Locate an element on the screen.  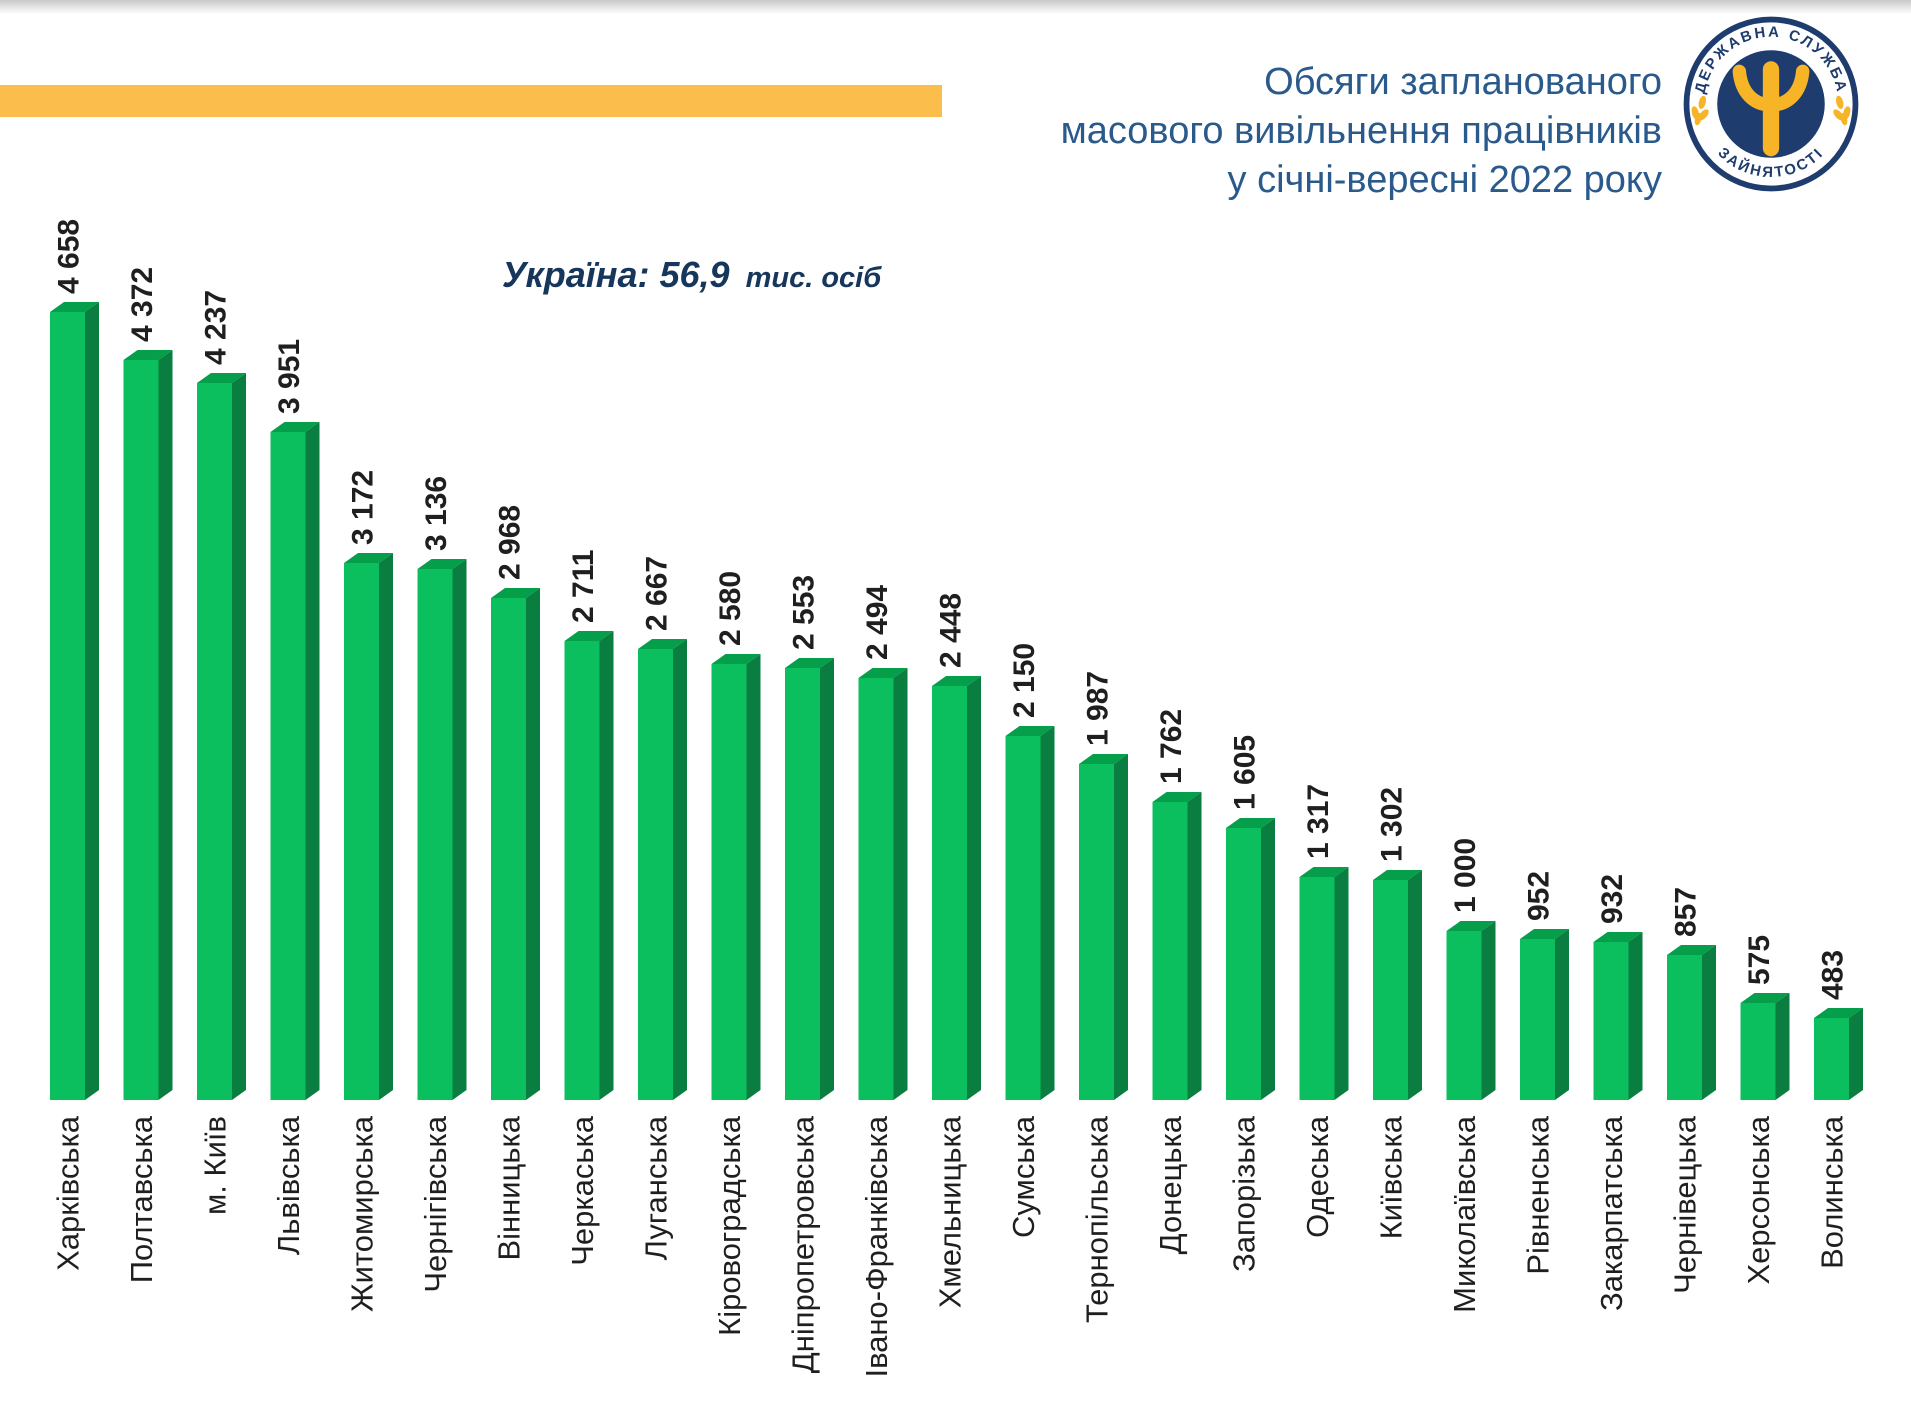
bar-group: 4 237 м. Київ is located at coordinates (221, 752).